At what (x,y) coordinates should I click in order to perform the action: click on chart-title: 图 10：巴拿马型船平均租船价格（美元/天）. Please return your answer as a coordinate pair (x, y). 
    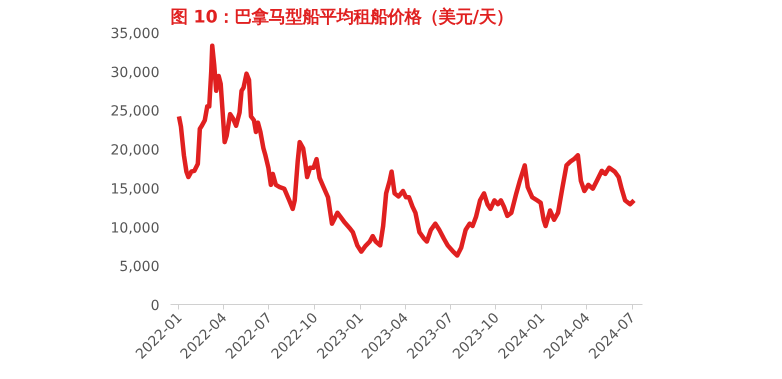
    Looking at the image, I should click on (341, 17).